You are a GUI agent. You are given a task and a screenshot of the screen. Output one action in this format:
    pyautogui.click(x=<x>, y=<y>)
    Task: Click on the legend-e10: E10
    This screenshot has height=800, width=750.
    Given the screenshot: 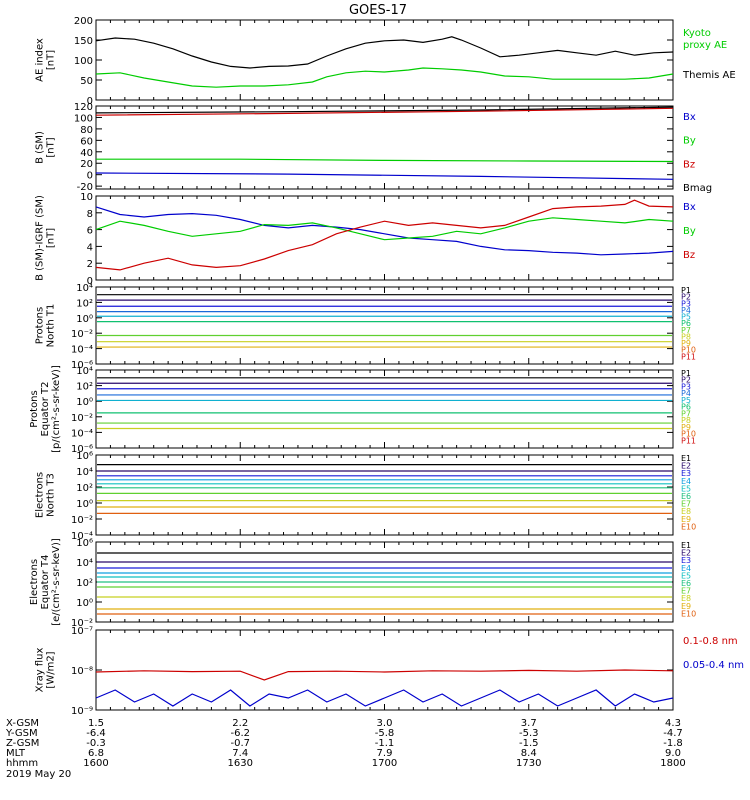 What is the action you would take?
    pyautogui.click(x=688, y=526)
    